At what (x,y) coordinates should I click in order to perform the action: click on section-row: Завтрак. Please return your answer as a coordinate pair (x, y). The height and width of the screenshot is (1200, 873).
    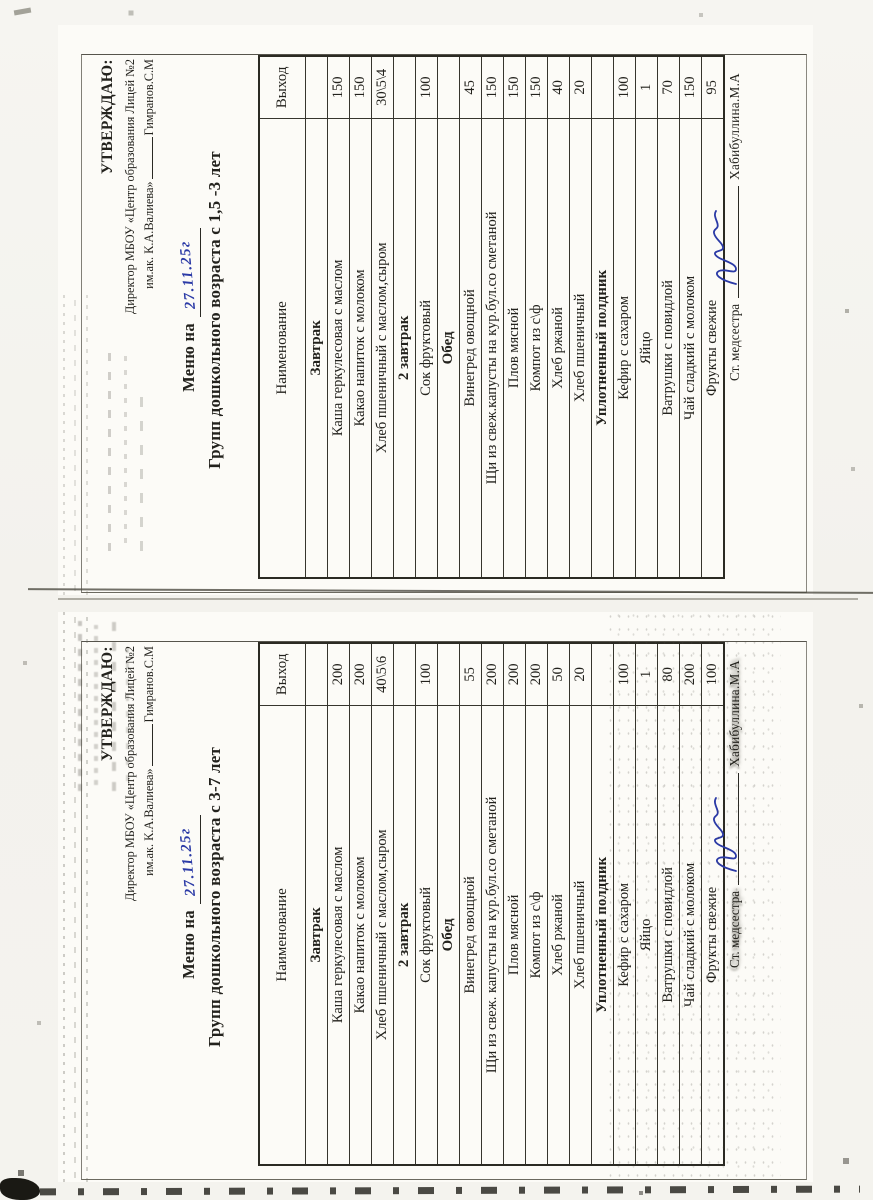
    Looking at the image, I should click on (316, 904).